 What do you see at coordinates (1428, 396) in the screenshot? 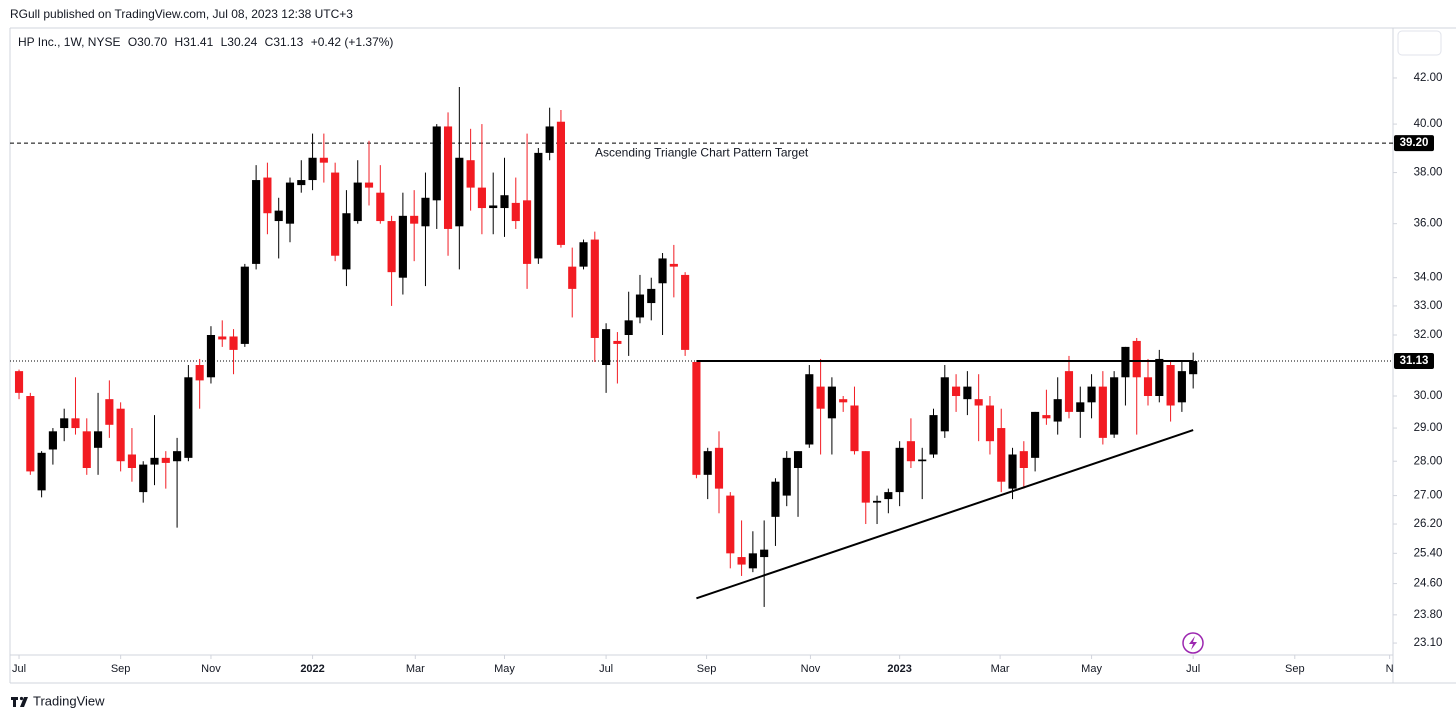
I see `y-tick-label: 30.00` at bounding box center [1428, 396].